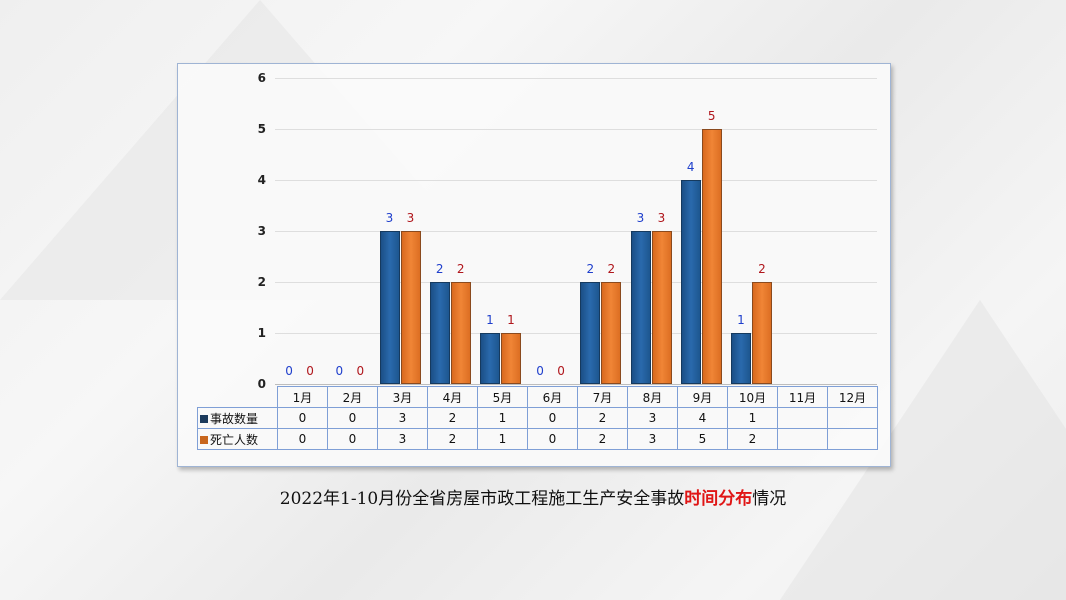  What do you see at coordinates (482, 499) in the screenshot?
I see `caption-prefix: 2022年1-10月份全省房屋市政工程施工生产安全事故` at bounding box center [482, 499].